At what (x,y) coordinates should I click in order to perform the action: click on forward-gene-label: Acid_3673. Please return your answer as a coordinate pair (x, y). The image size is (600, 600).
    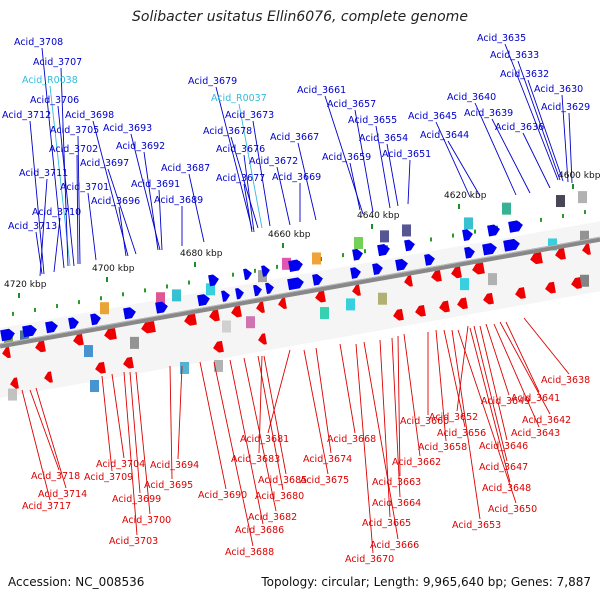
    Looking at the image, I should click on (249, 115).